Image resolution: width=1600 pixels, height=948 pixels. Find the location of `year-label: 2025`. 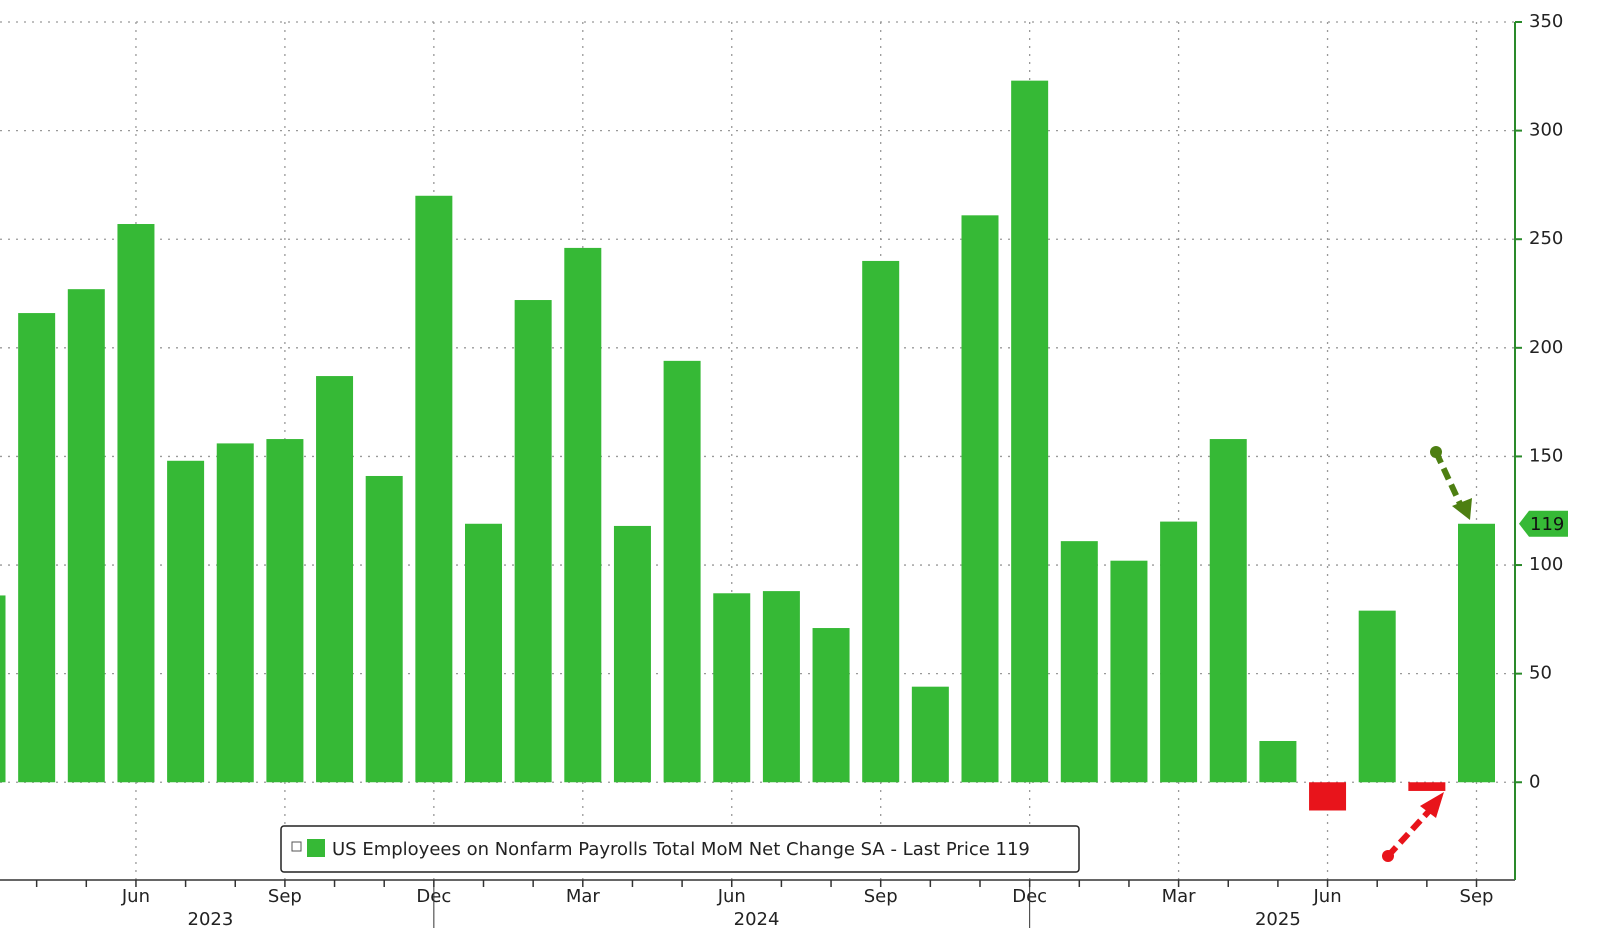

year-label: 2025 is located at coordinates (1278, 919).